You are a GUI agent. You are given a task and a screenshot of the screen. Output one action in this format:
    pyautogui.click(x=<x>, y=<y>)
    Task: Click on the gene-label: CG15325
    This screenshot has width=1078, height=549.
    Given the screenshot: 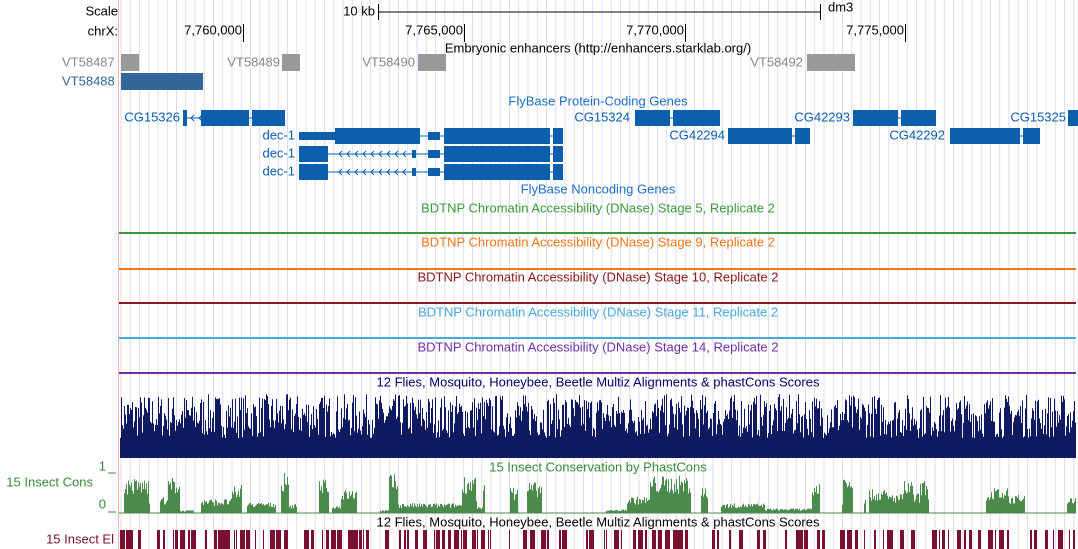 What is the action you would take?
    pyautogui.click(x=1038, y=116)
    